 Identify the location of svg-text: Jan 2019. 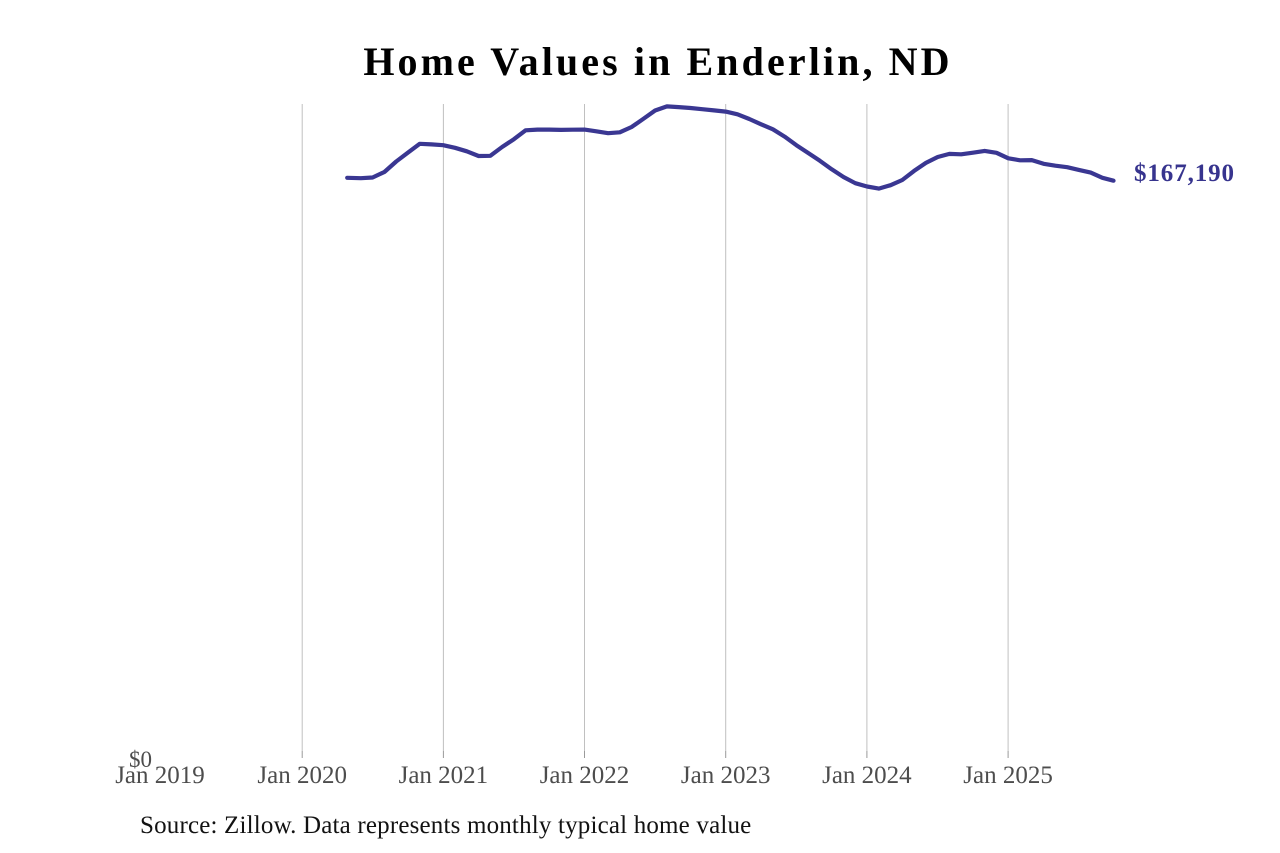
(160, 775).